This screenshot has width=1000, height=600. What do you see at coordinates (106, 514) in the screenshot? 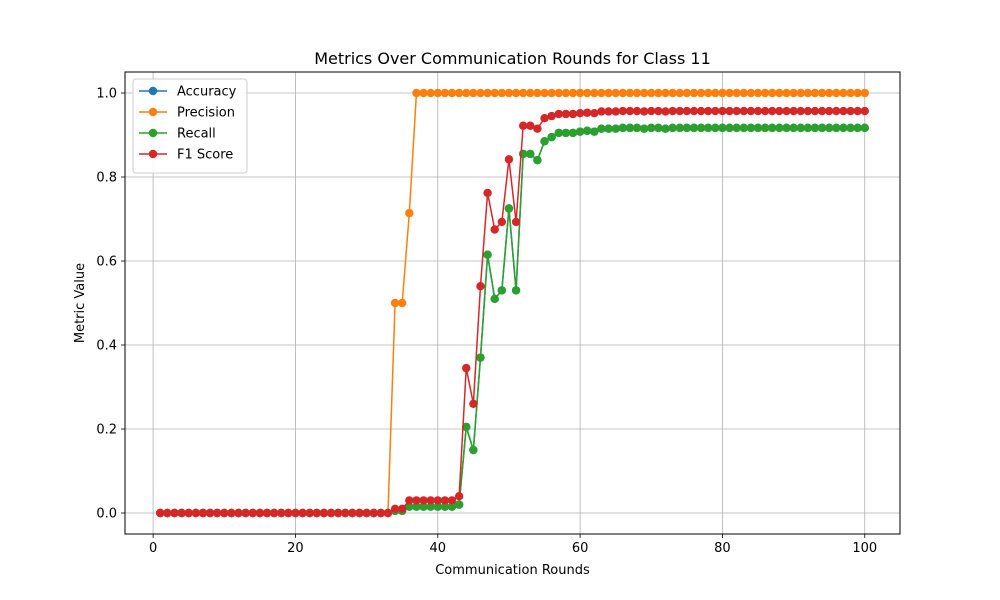
I see `y-tick-label: 0.0` at bounding box center [106, 514].